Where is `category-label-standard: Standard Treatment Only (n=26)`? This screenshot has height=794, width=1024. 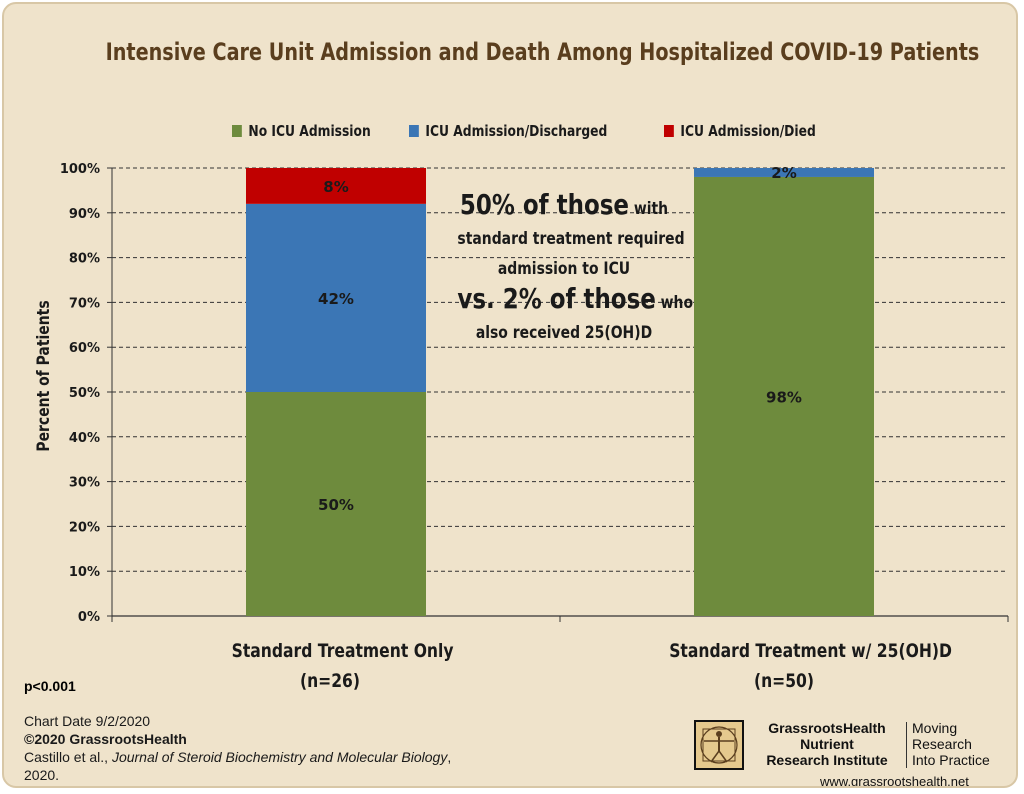 category-label-standard: Standard Treatment Only (n=26) is located at coordinates (342, 666).